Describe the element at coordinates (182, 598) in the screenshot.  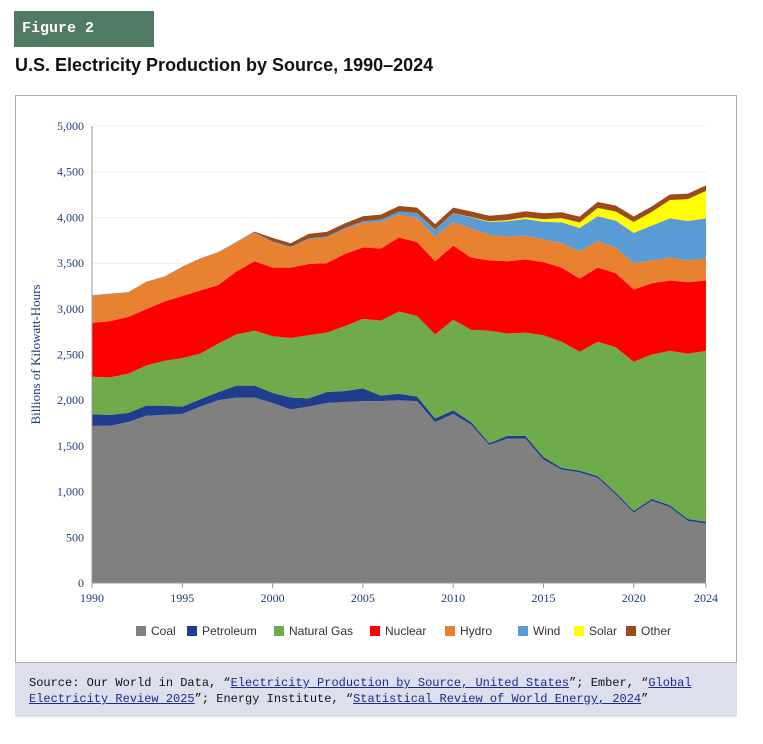
I see `x-tick-label: 1995` at that location.